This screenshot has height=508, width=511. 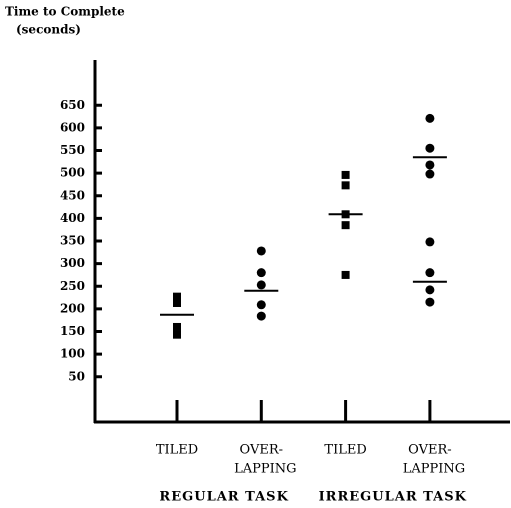 I want to click on y-tick-label: 200, so click(x=72, y=308).